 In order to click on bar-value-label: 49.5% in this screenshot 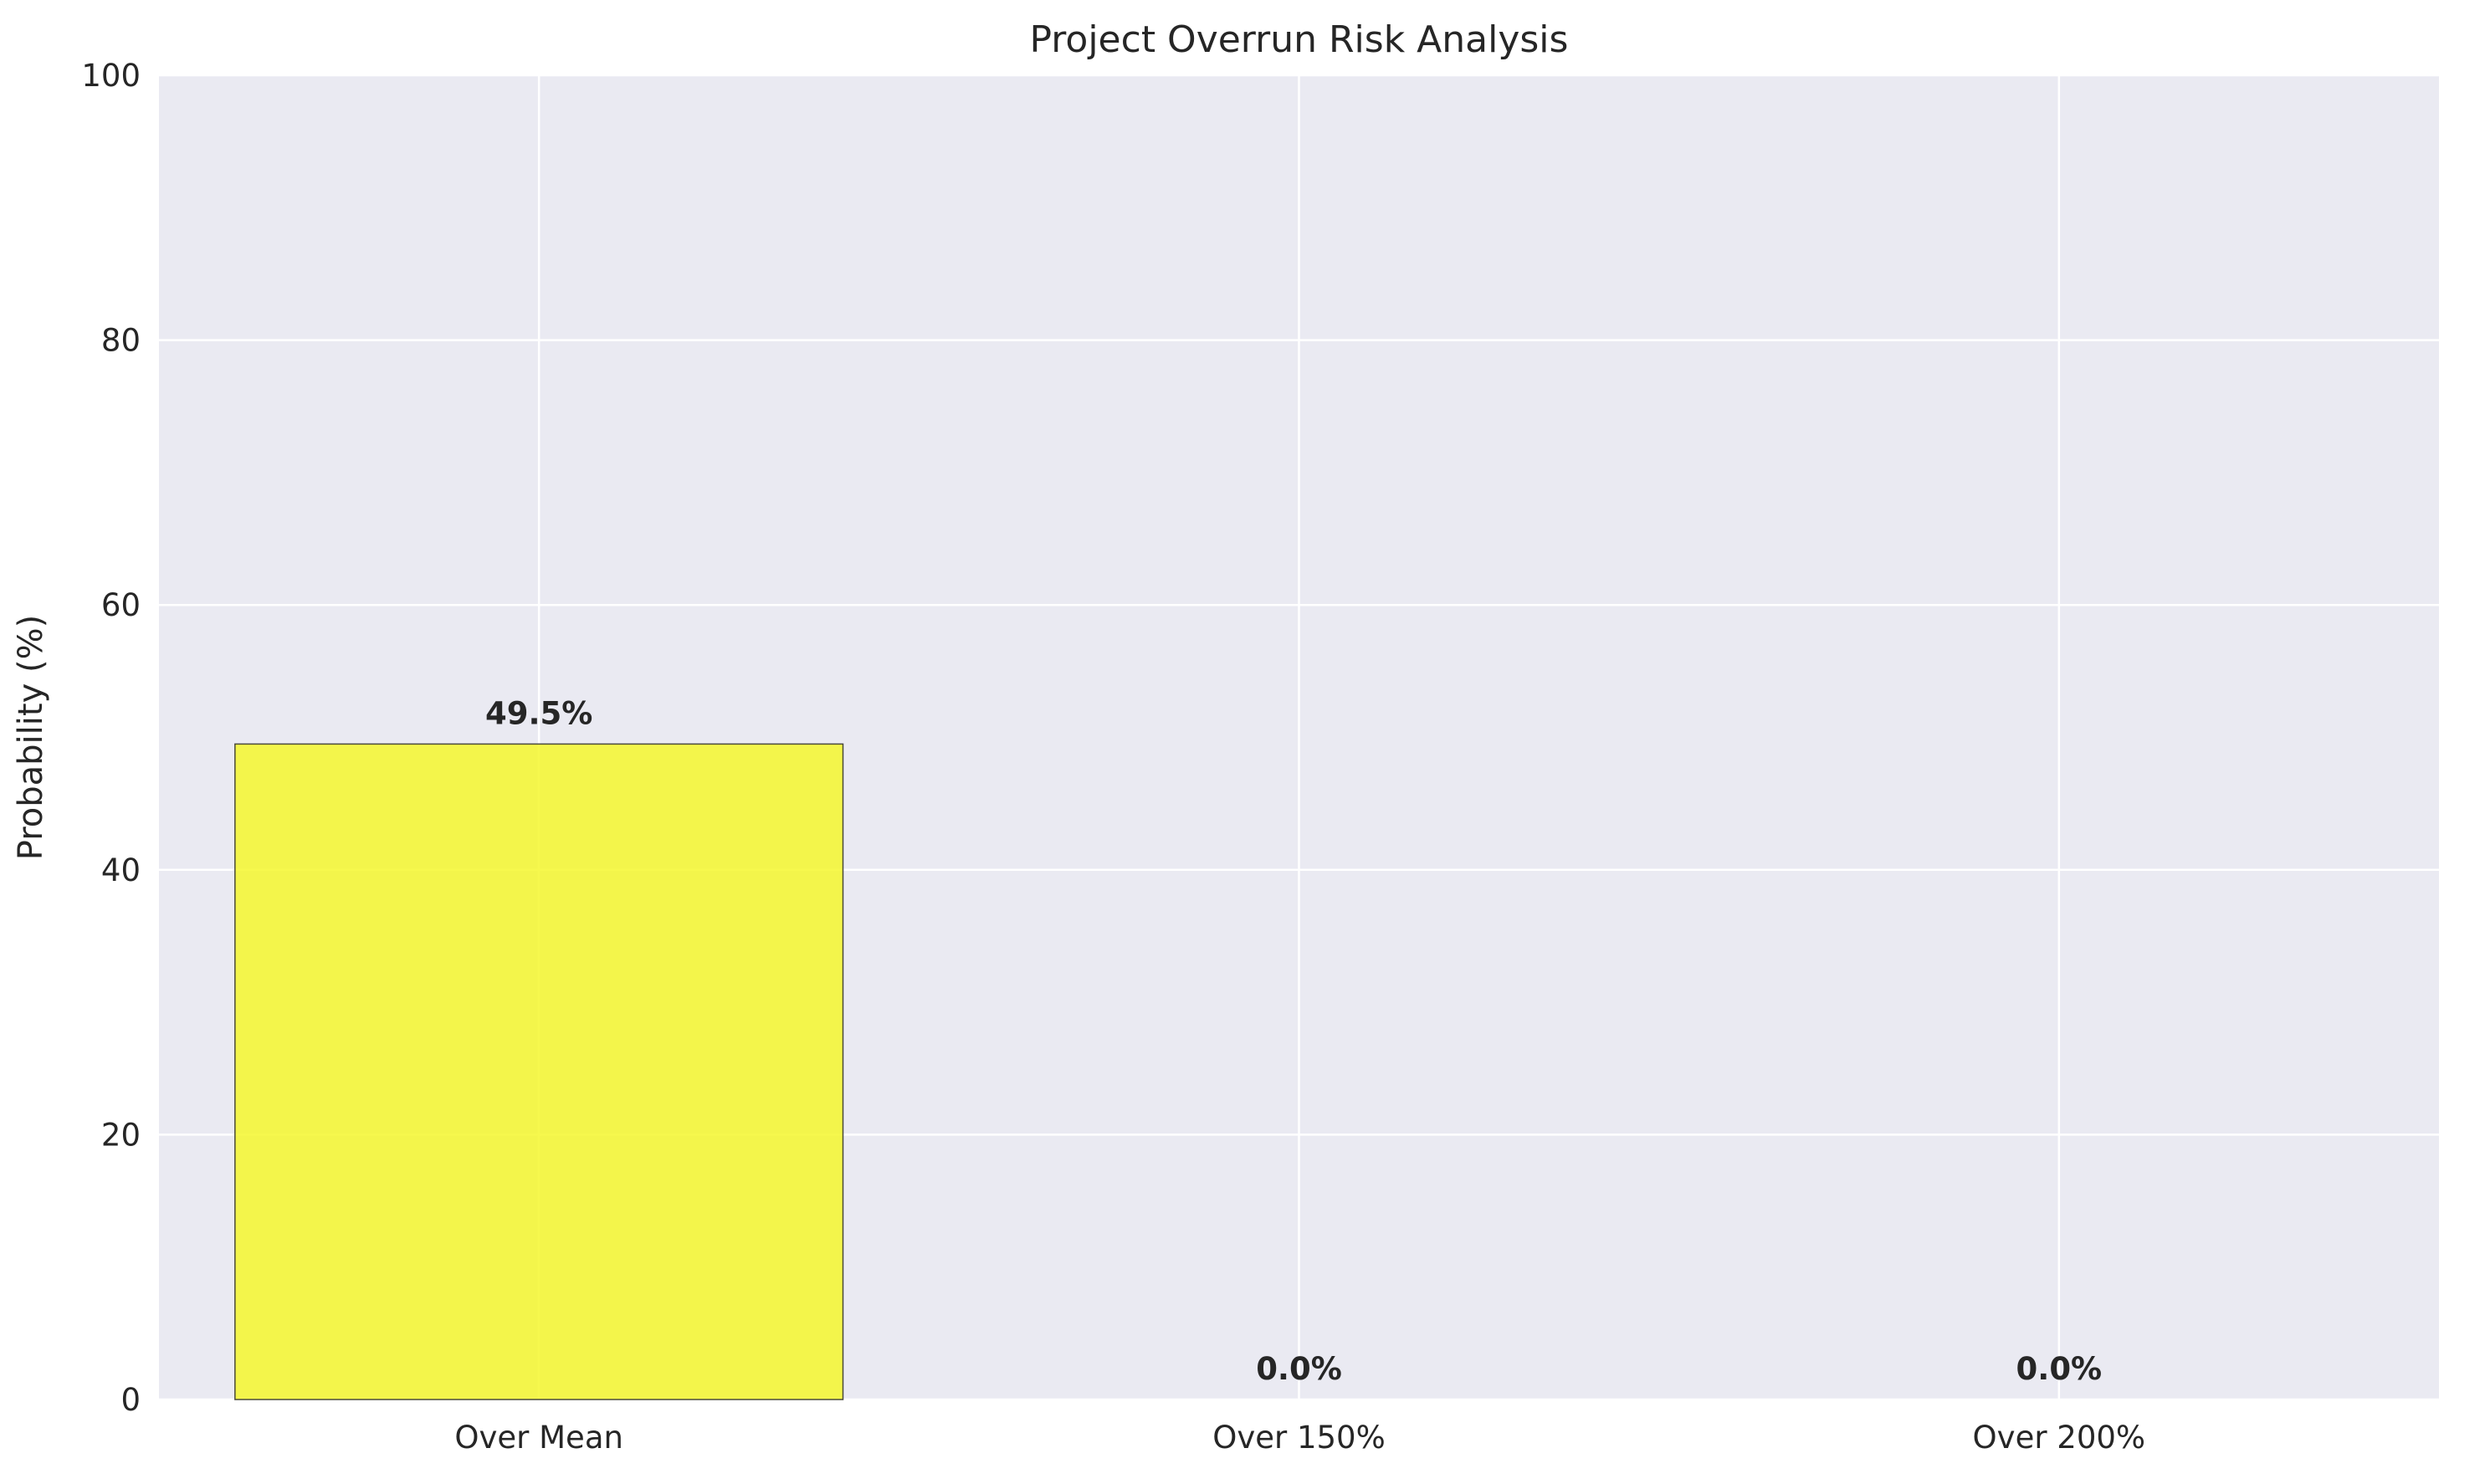, I will do `click(539, 713)`.